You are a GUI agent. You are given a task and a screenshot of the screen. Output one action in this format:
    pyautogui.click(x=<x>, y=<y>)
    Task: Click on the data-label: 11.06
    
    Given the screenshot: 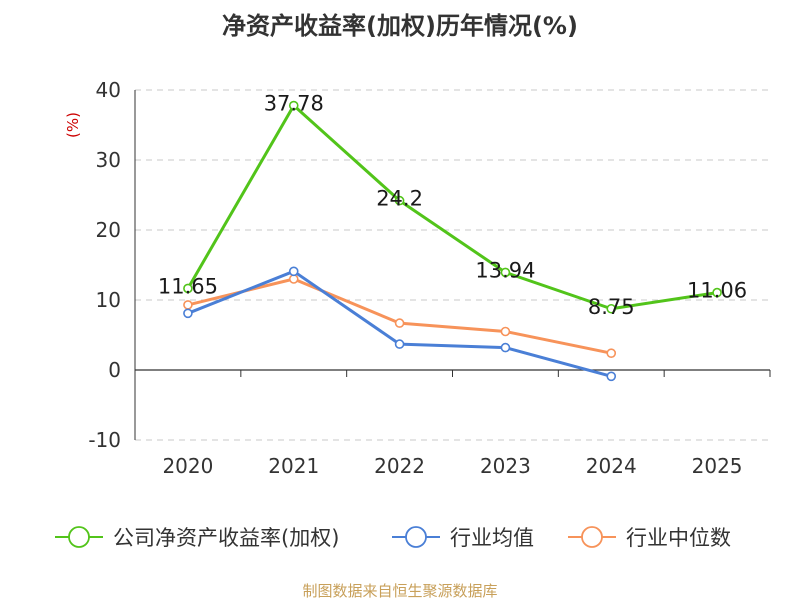 What is the action you would take?
    pyautogui.click(x=717, y=291)
    